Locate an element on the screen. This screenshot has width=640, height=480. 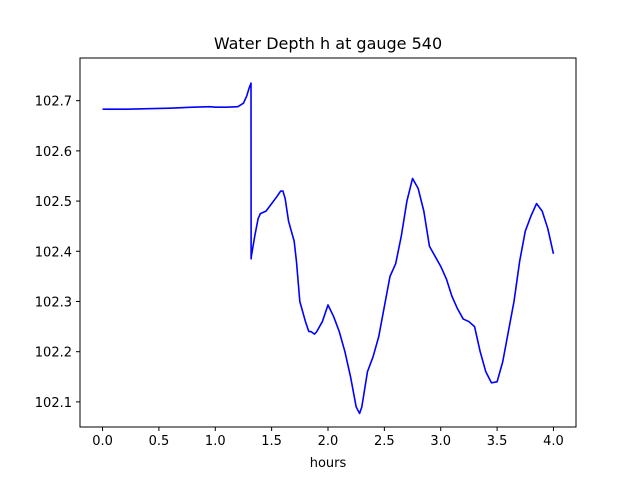
y-axis: 102.1 102.2 102.3 102.4 102.5 102.6 102.7 is located at coordinates (57, 253).